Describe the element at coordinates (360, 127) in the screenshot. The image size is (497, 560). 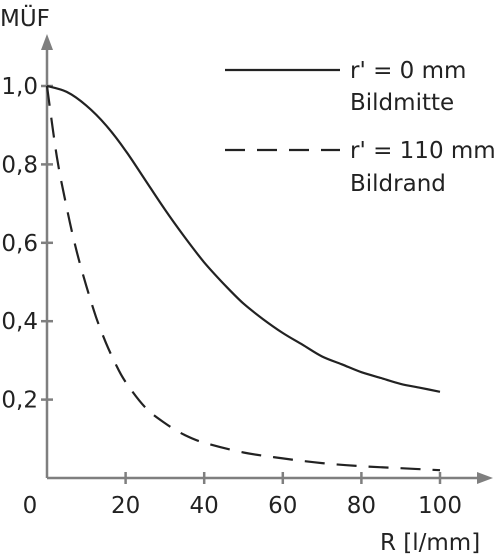
I see `legend: r' = 0 mm Bildmitte r' = 110 mm Bildrand` at that location.